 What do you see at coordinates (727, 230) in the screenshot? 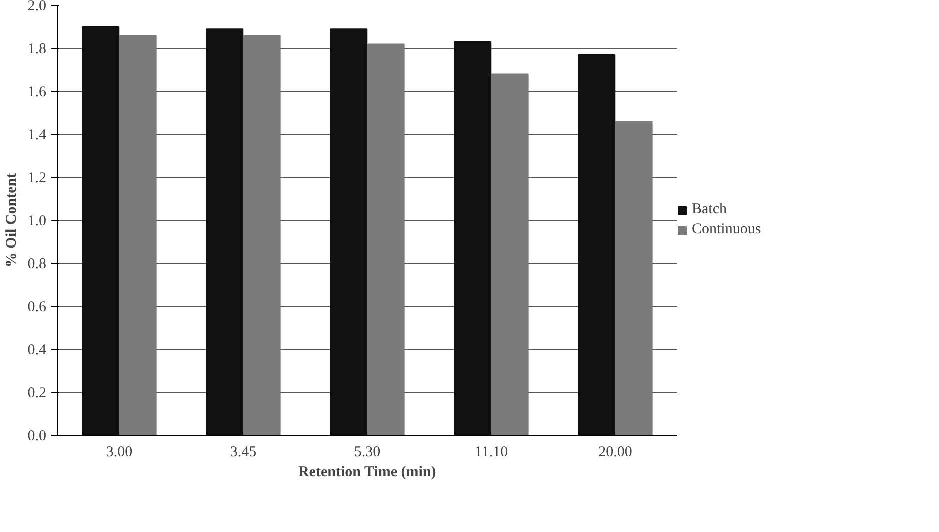
I see `legend-label: Continuous` at bounding box center [727, 230].